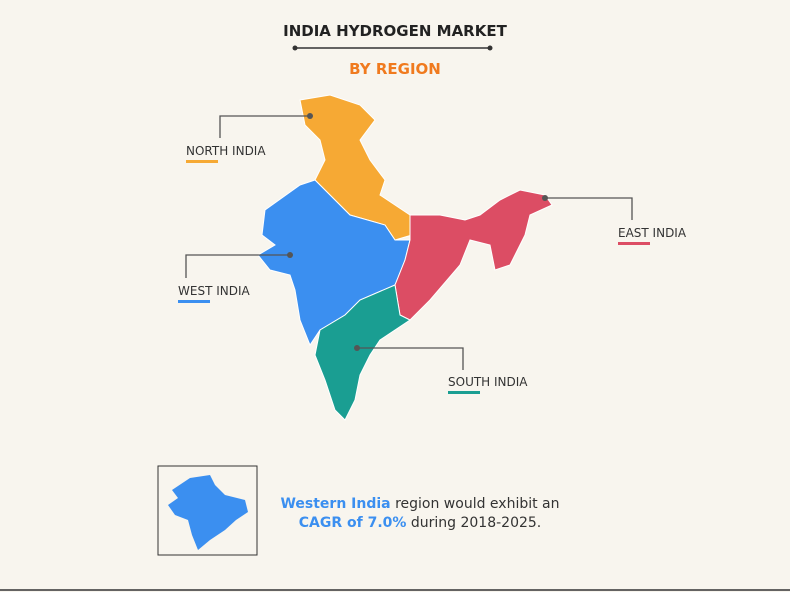 The image size is (790, 592). I want to click on south-india-shape, so click(362, 352).